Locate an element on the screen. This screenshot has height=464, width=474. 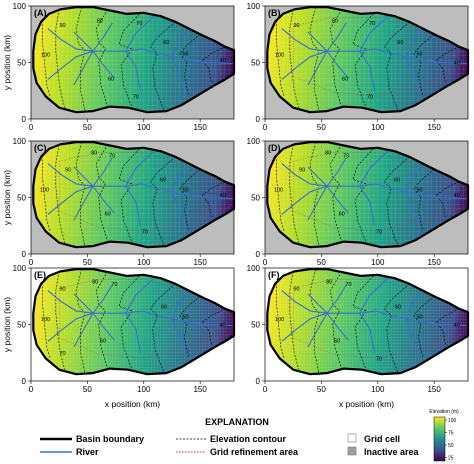
panel-label: (F) is located at coordinates (274, 275).